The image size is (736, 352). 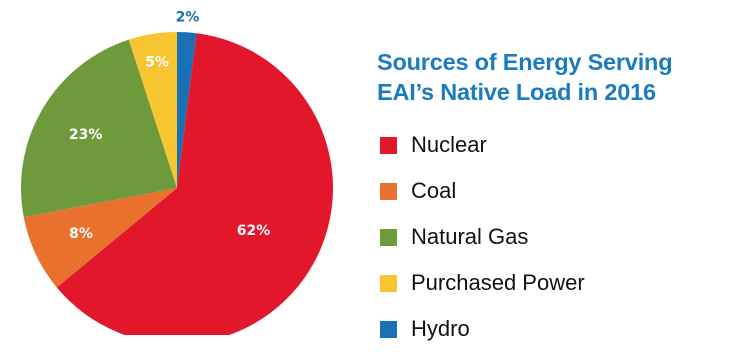 I want to click on pie-slice-natural-gas, so click(x=98, y=128).